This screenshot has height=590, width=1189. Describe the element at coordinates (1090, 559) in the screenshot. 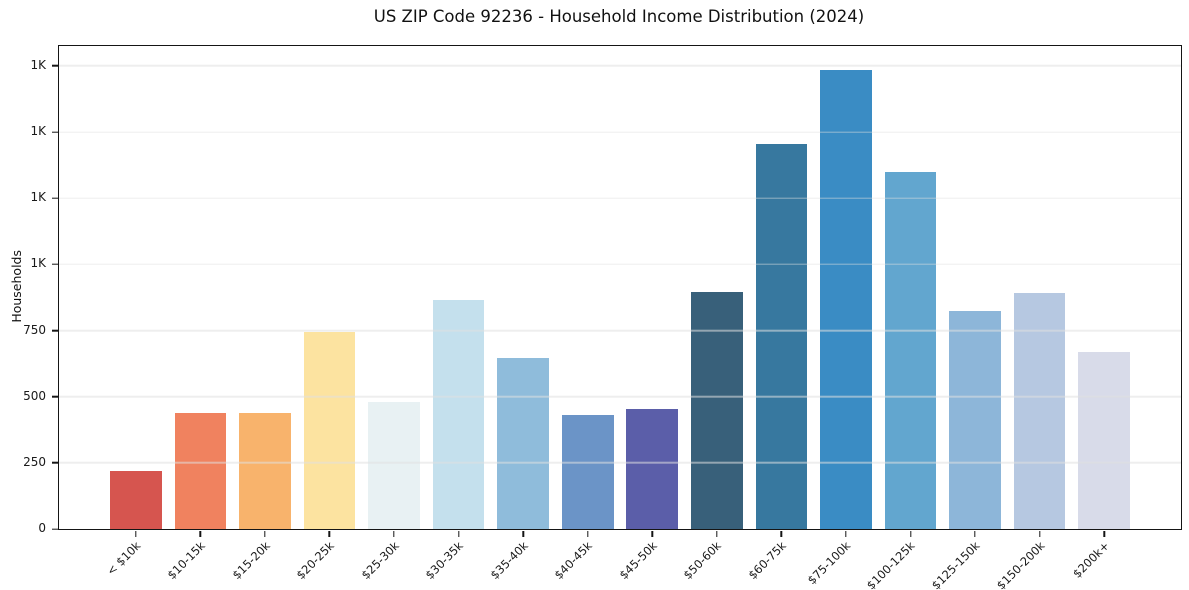

I see `x-tick-label: $200k+` at that location.